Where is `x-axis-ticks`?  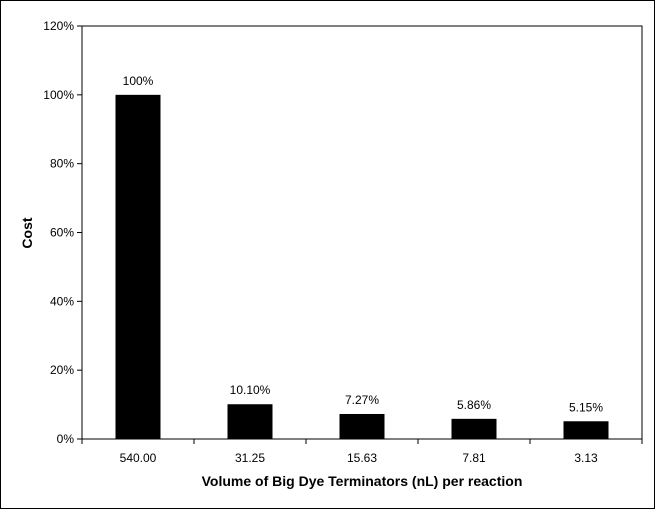
x-axis-ticks is located at coordinates (362, 441).